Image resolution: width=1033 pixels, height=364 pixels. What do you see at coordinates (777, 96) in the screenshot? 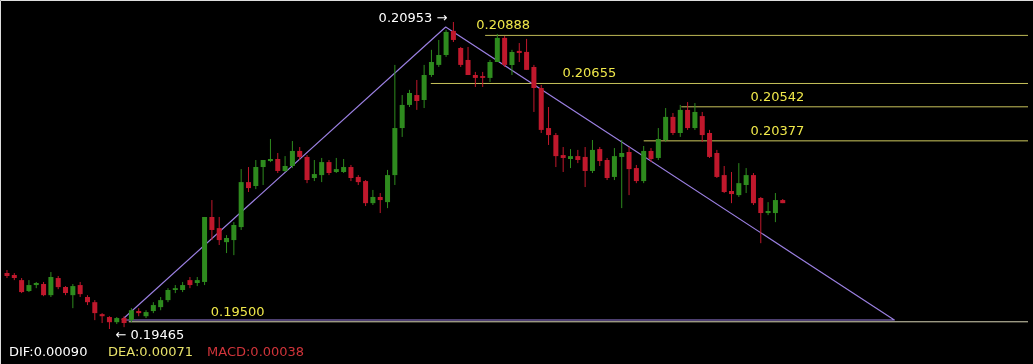
I see `ref-line-label: 0.20542` at bounding box center [777, 96].